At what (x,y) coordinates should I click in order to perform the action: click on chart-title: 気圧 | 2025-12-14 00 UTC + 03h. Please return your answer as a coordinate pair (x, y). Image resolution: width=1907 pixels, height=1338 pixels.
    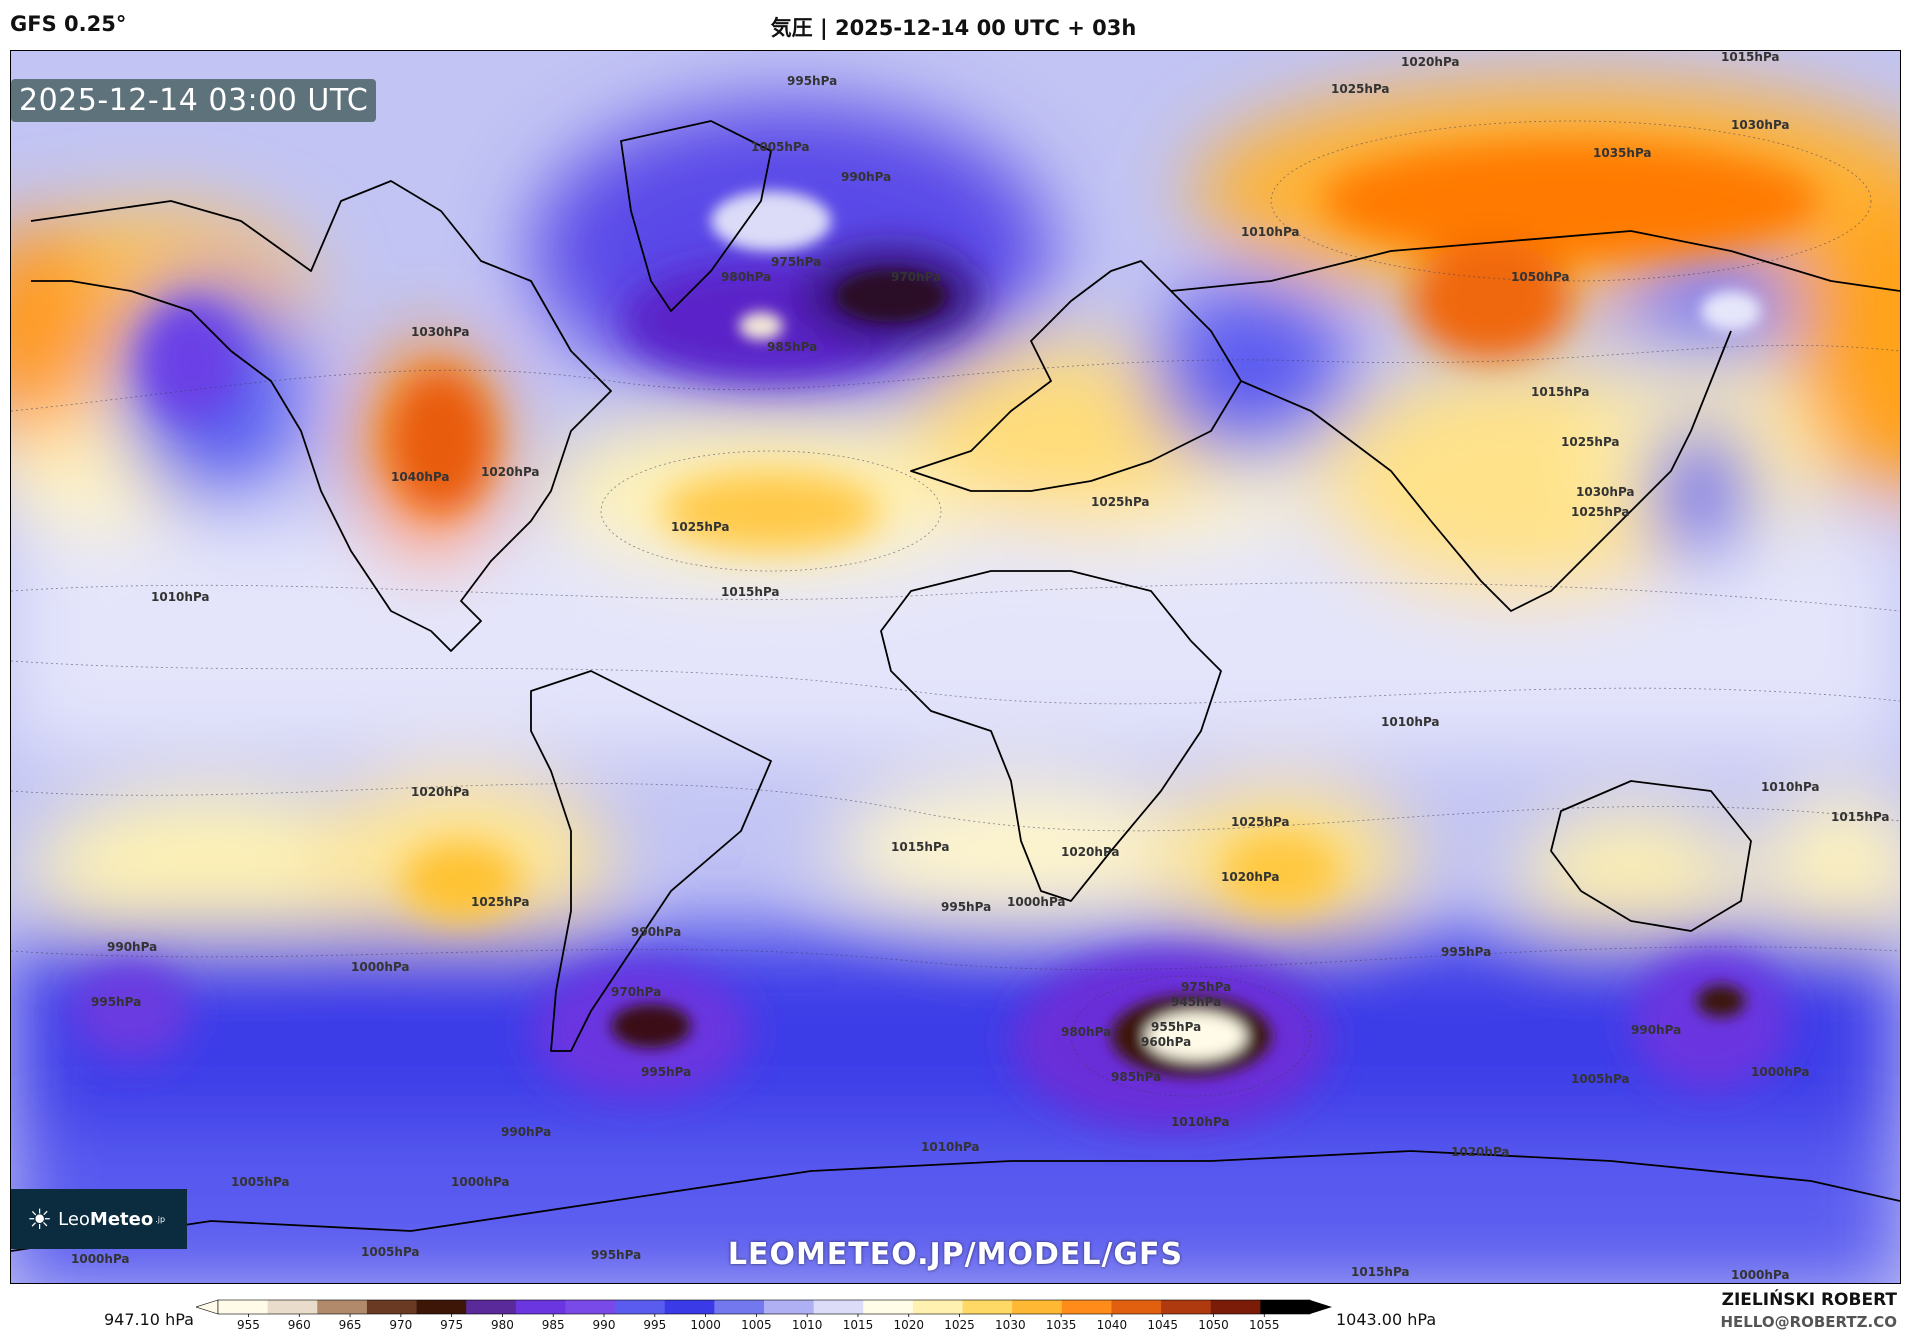
    Looking at the image, I should click on (953, 28).